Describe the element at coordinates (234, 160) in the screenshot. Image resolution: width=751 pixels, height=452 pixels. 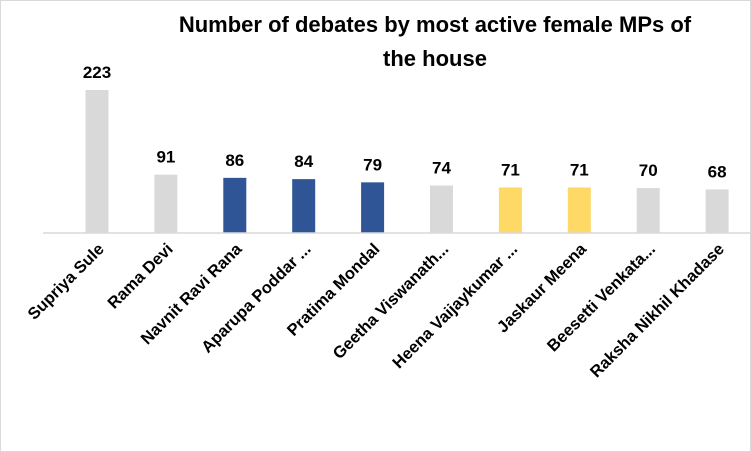
I see `data-label: 86` at that location.